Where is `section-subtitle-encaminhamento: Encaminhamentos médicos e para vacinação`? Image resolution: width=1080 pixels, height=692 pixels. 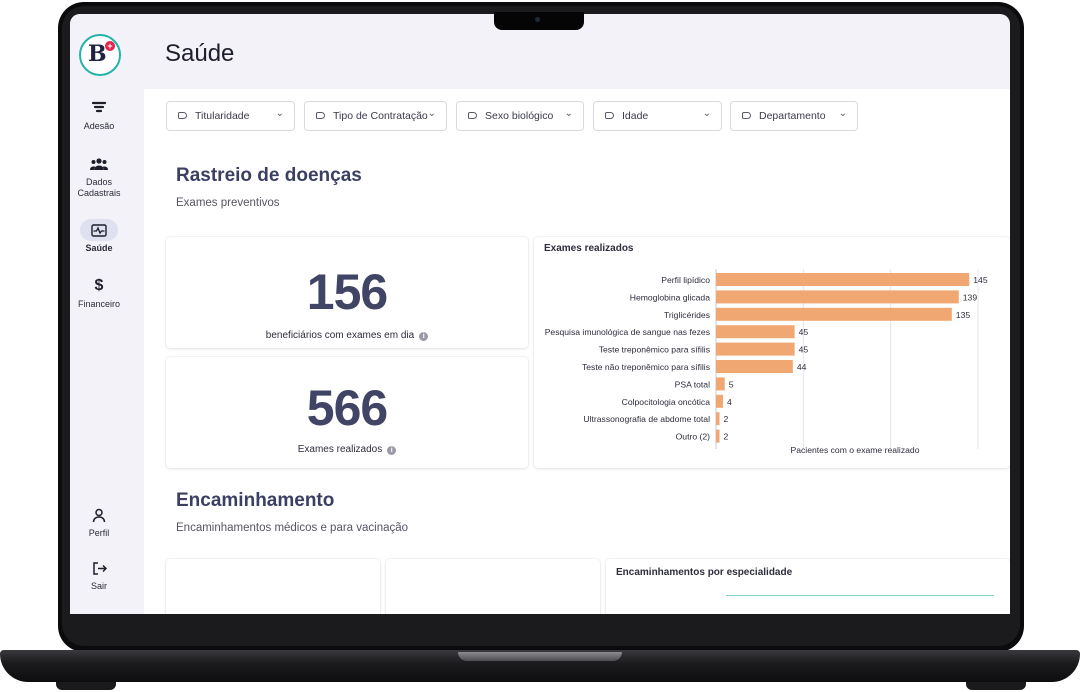
section-subtitle-encaminhamento: Encaminhamentos médicos e para vacinação is located at coordinates (292, 528).